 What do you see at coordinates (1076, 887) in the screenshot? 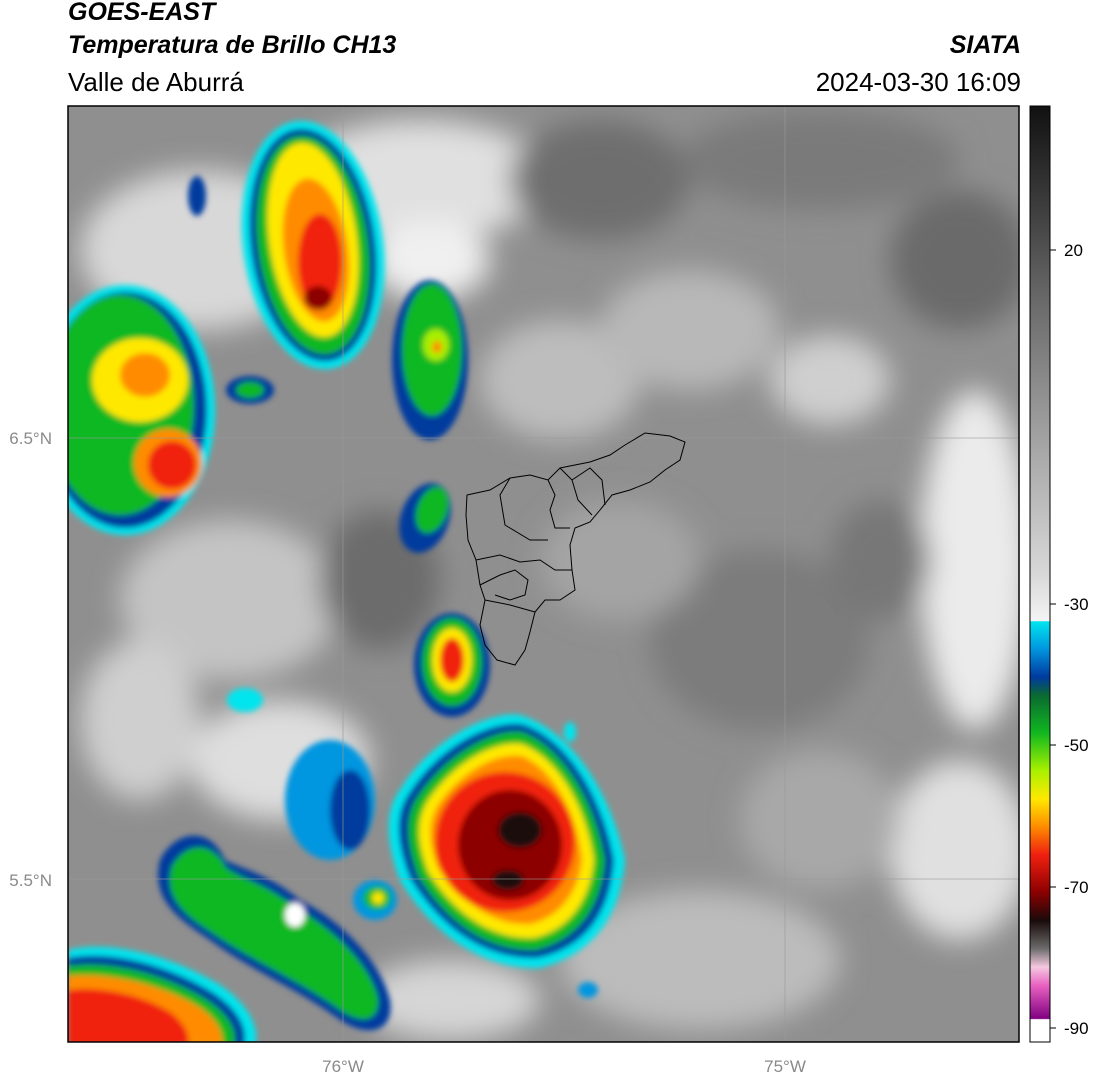
I see `colorbar-tick-label: -70` at bounding box center [1076, 887].